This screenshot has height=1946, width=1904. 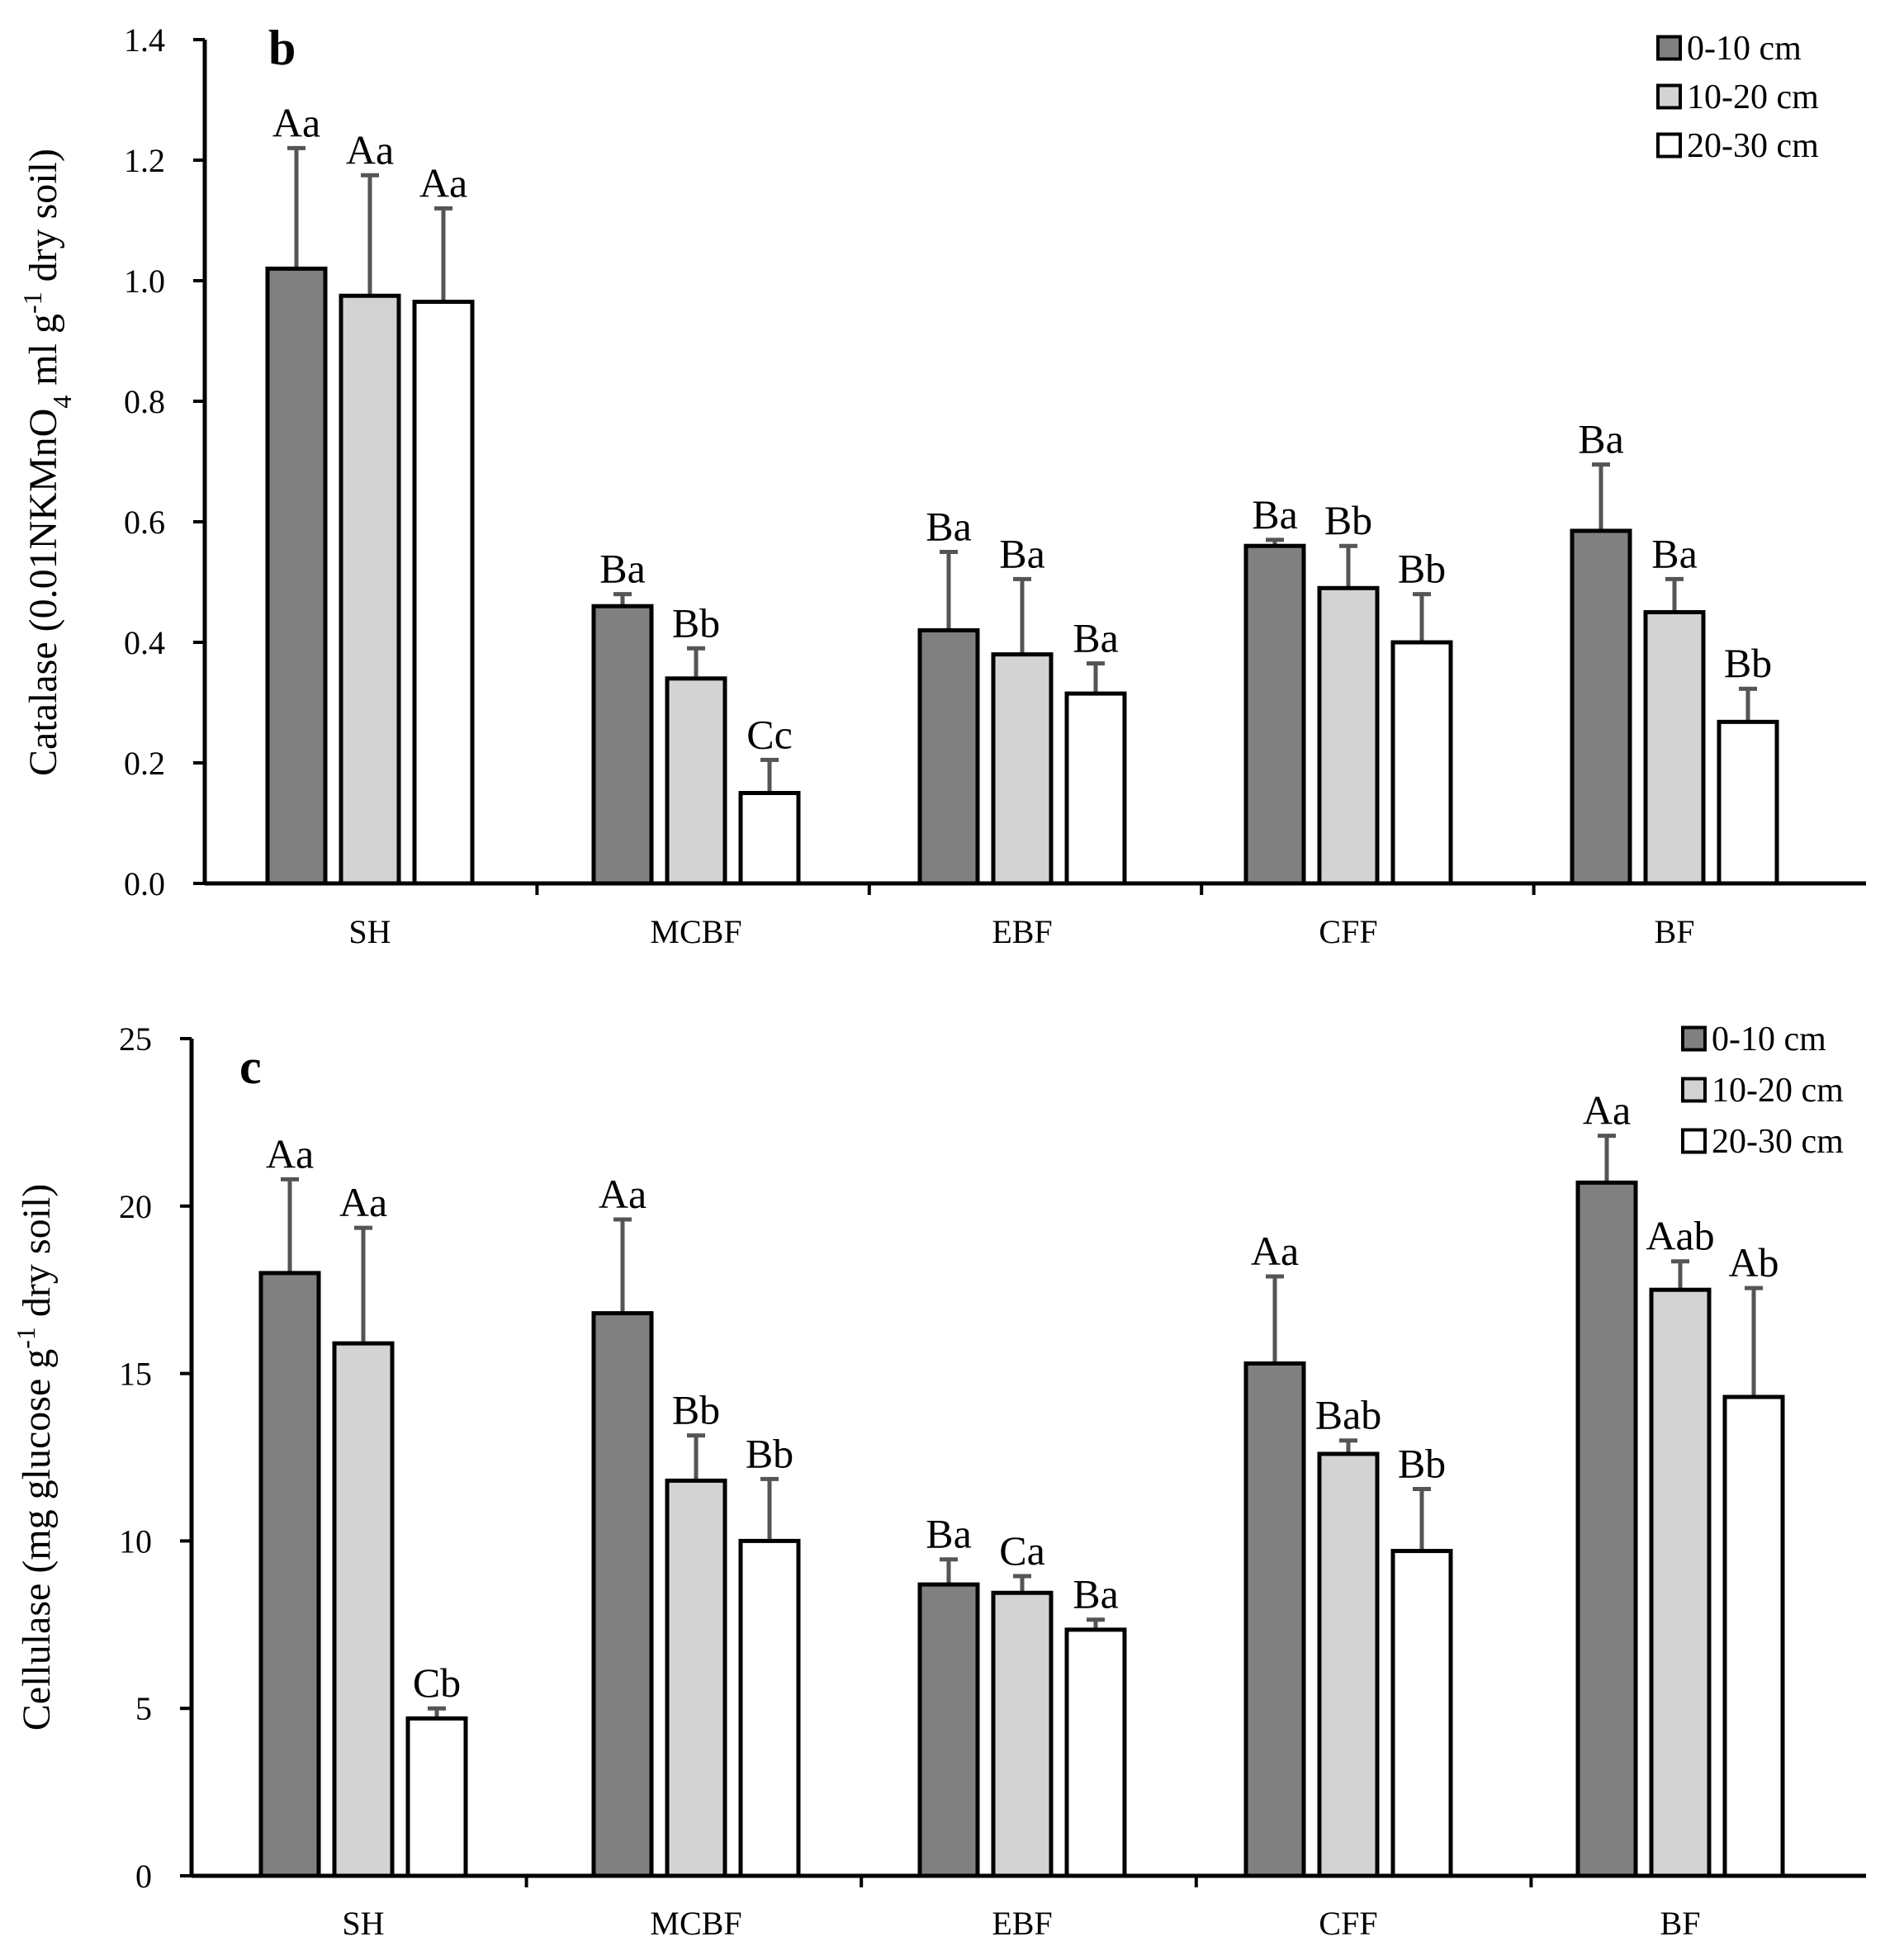 I want to click on y-tick-label: 0.0, so click(x=144, y=883).